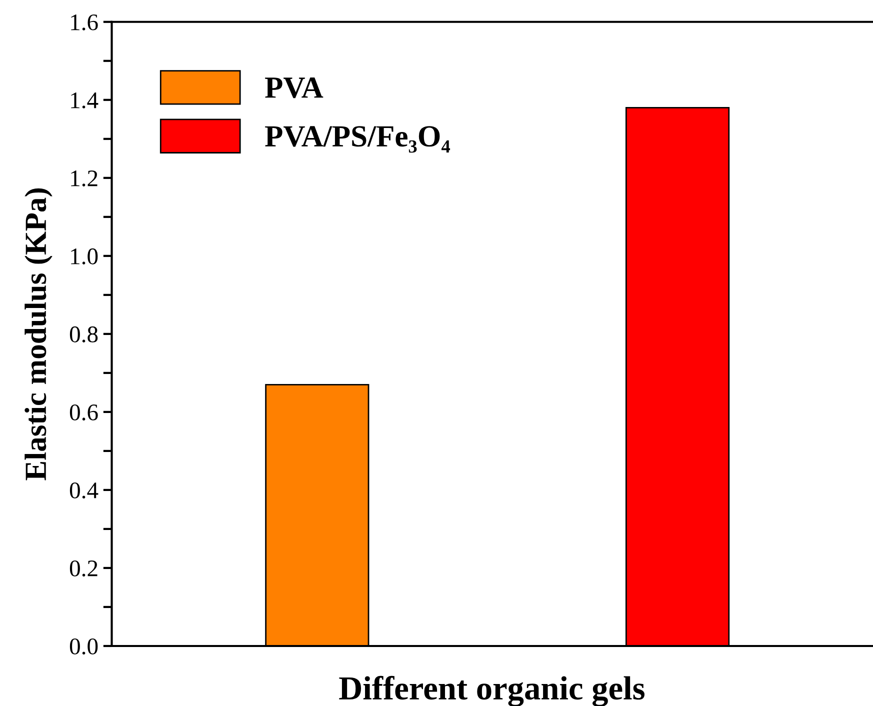 Image resolution: width=873 pixels, height=706 pixels. What do you see at coordinates (84, 490) in the screenshot?
I see `y-tick-label: 0.4` at bounding box center [84, 490].